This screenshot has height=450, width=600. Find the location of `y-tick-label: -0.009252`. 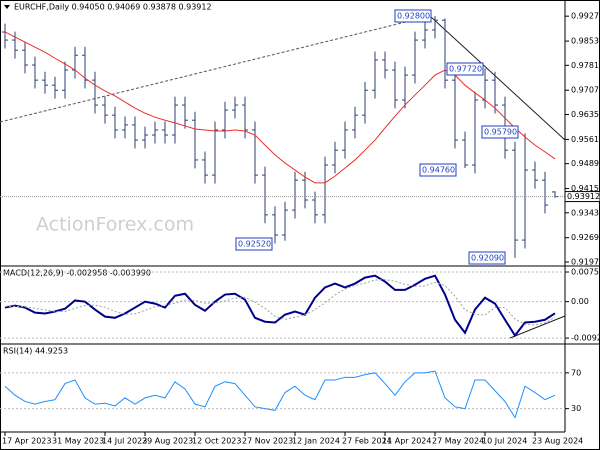

y-tick-label: -0.009252 is located at coordinates (585, 338).